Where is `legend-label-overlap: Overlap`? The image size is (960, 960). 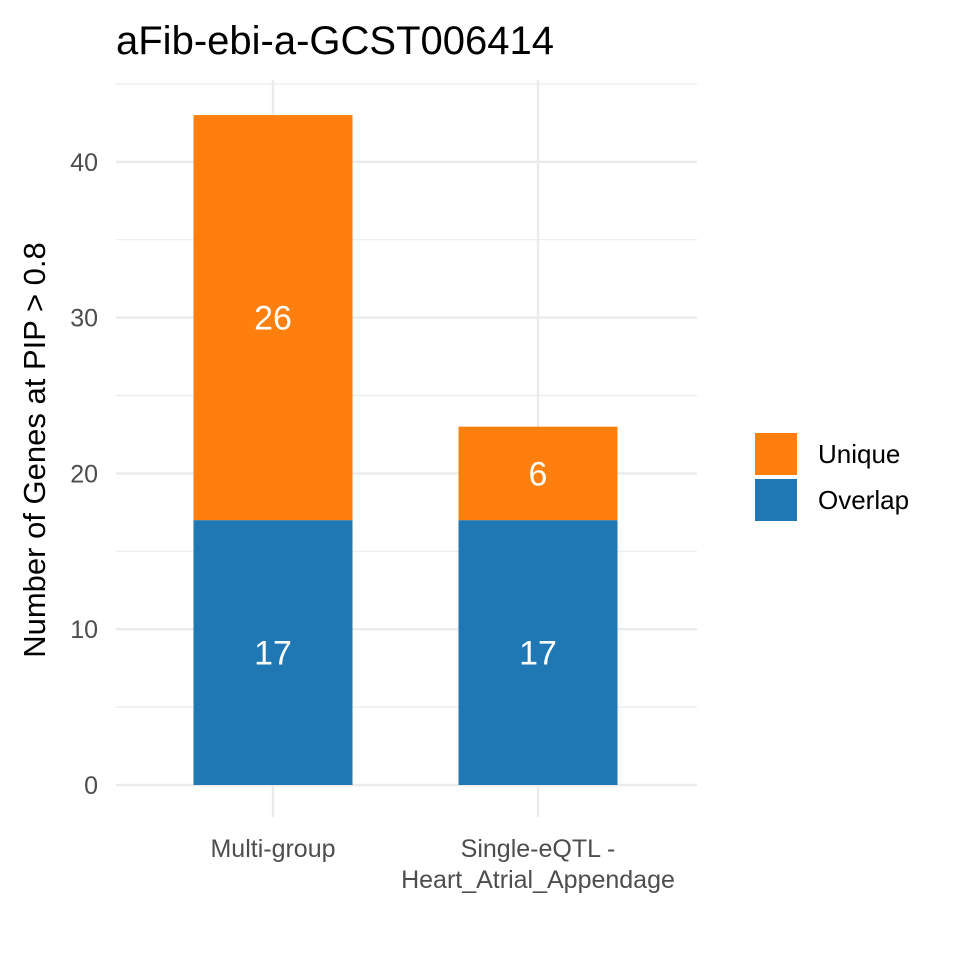 legend-label-overlap: Overlap is located at coordinates (863, 500).